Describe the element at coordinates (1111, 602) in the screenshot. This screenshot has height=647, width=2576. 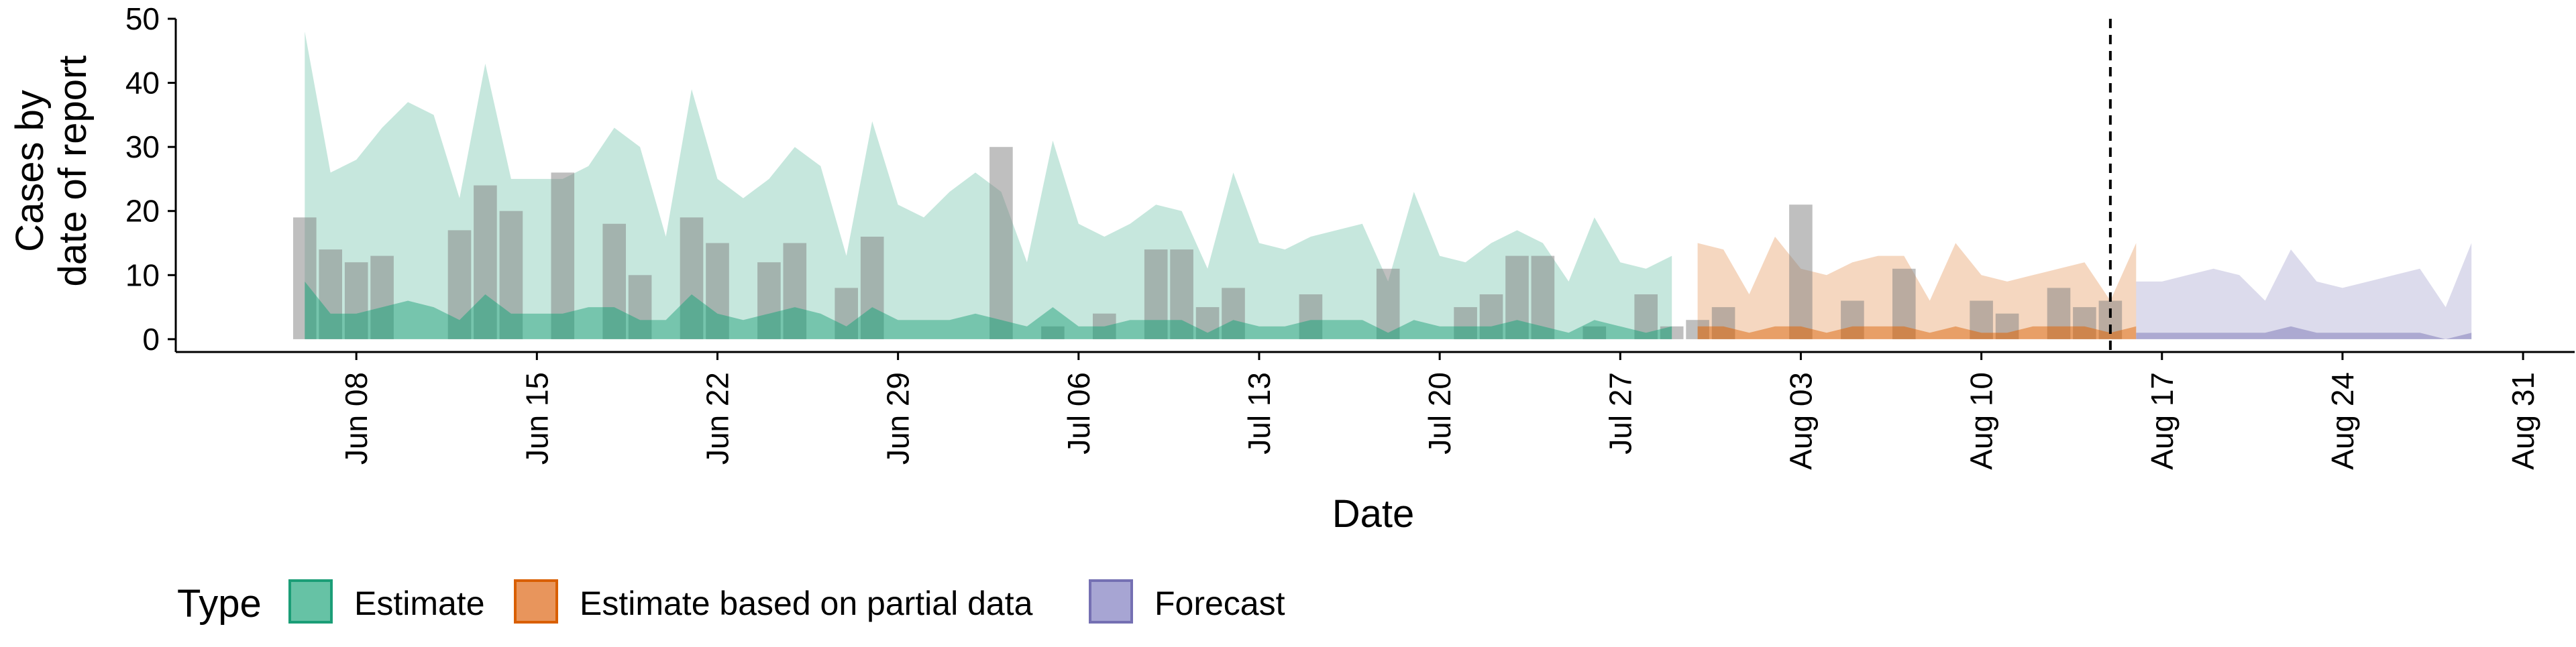
I see `legend-key-forecast` at that location.